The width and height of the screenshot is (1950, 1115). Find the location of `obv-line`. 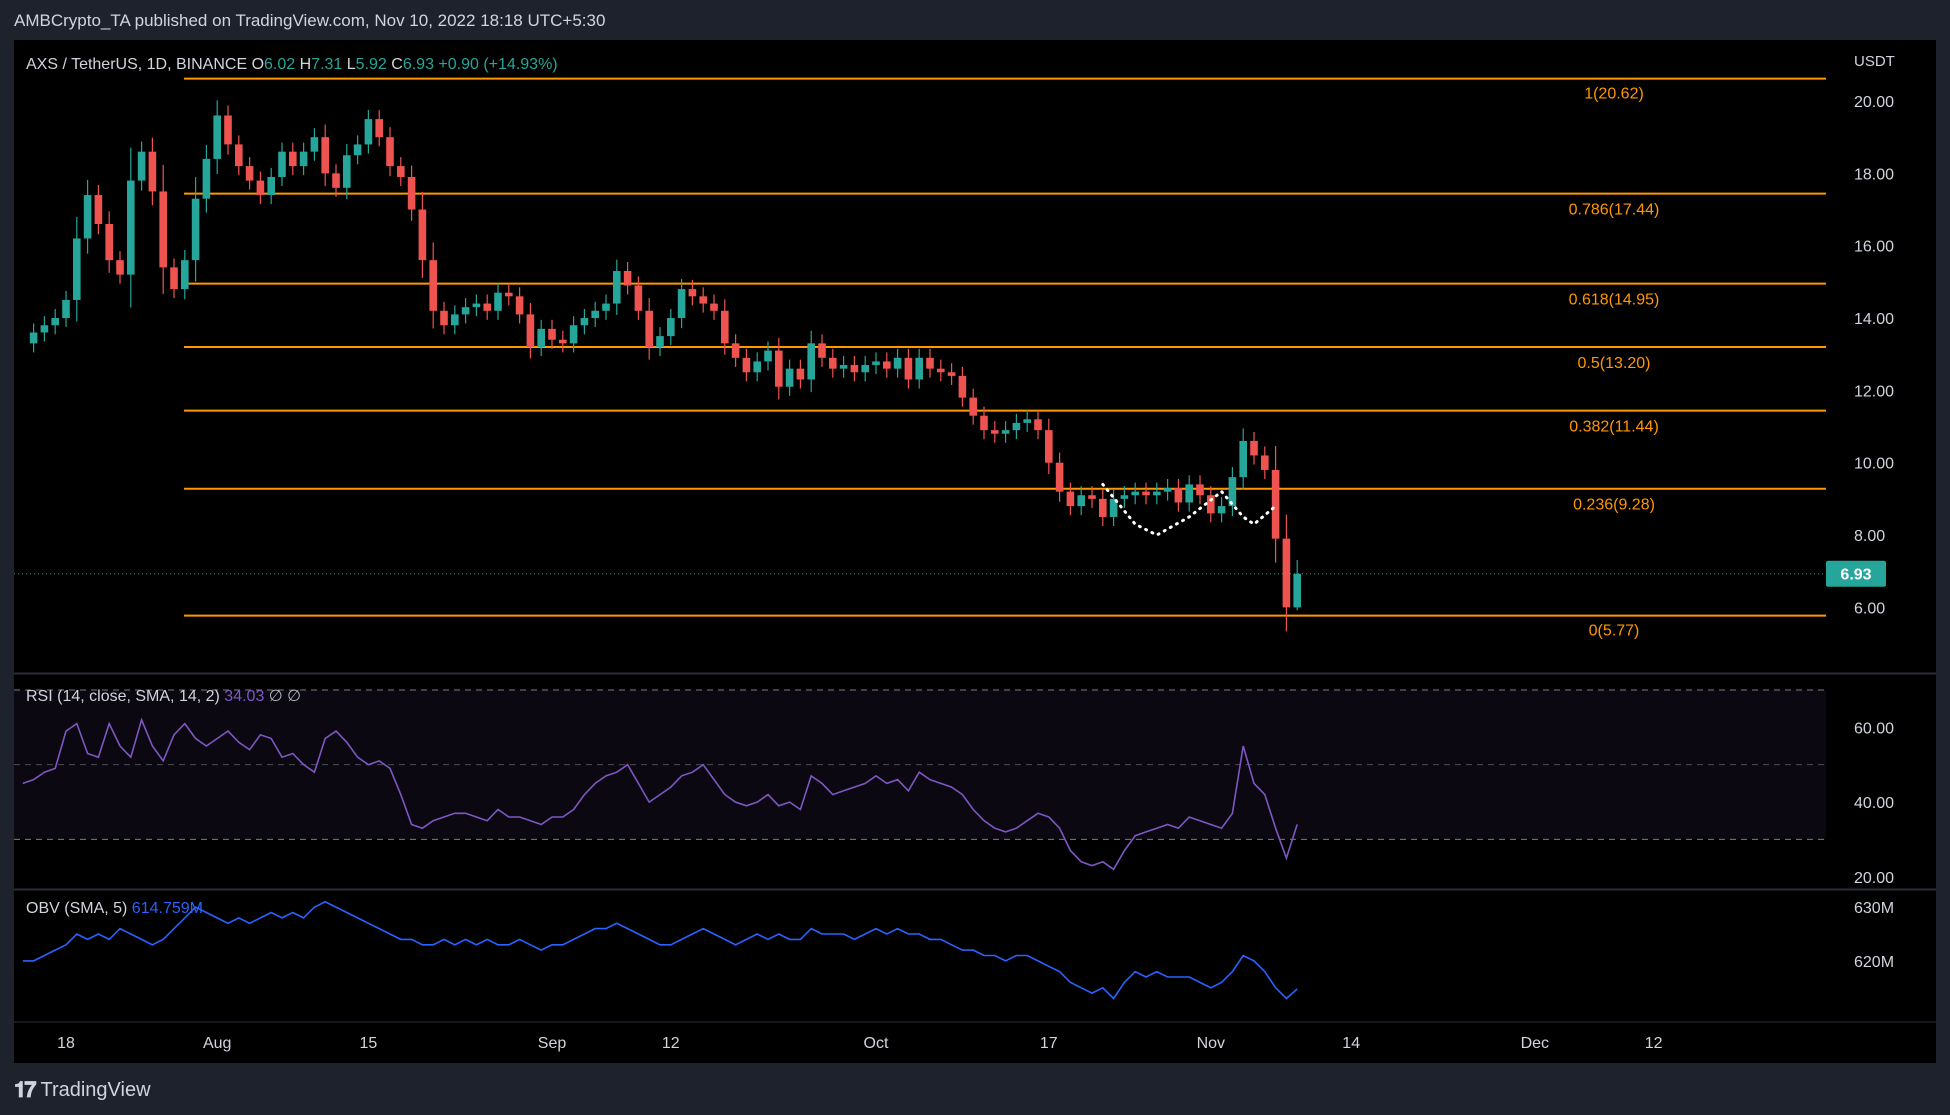

obv-line is located at coordinates (660, 950).